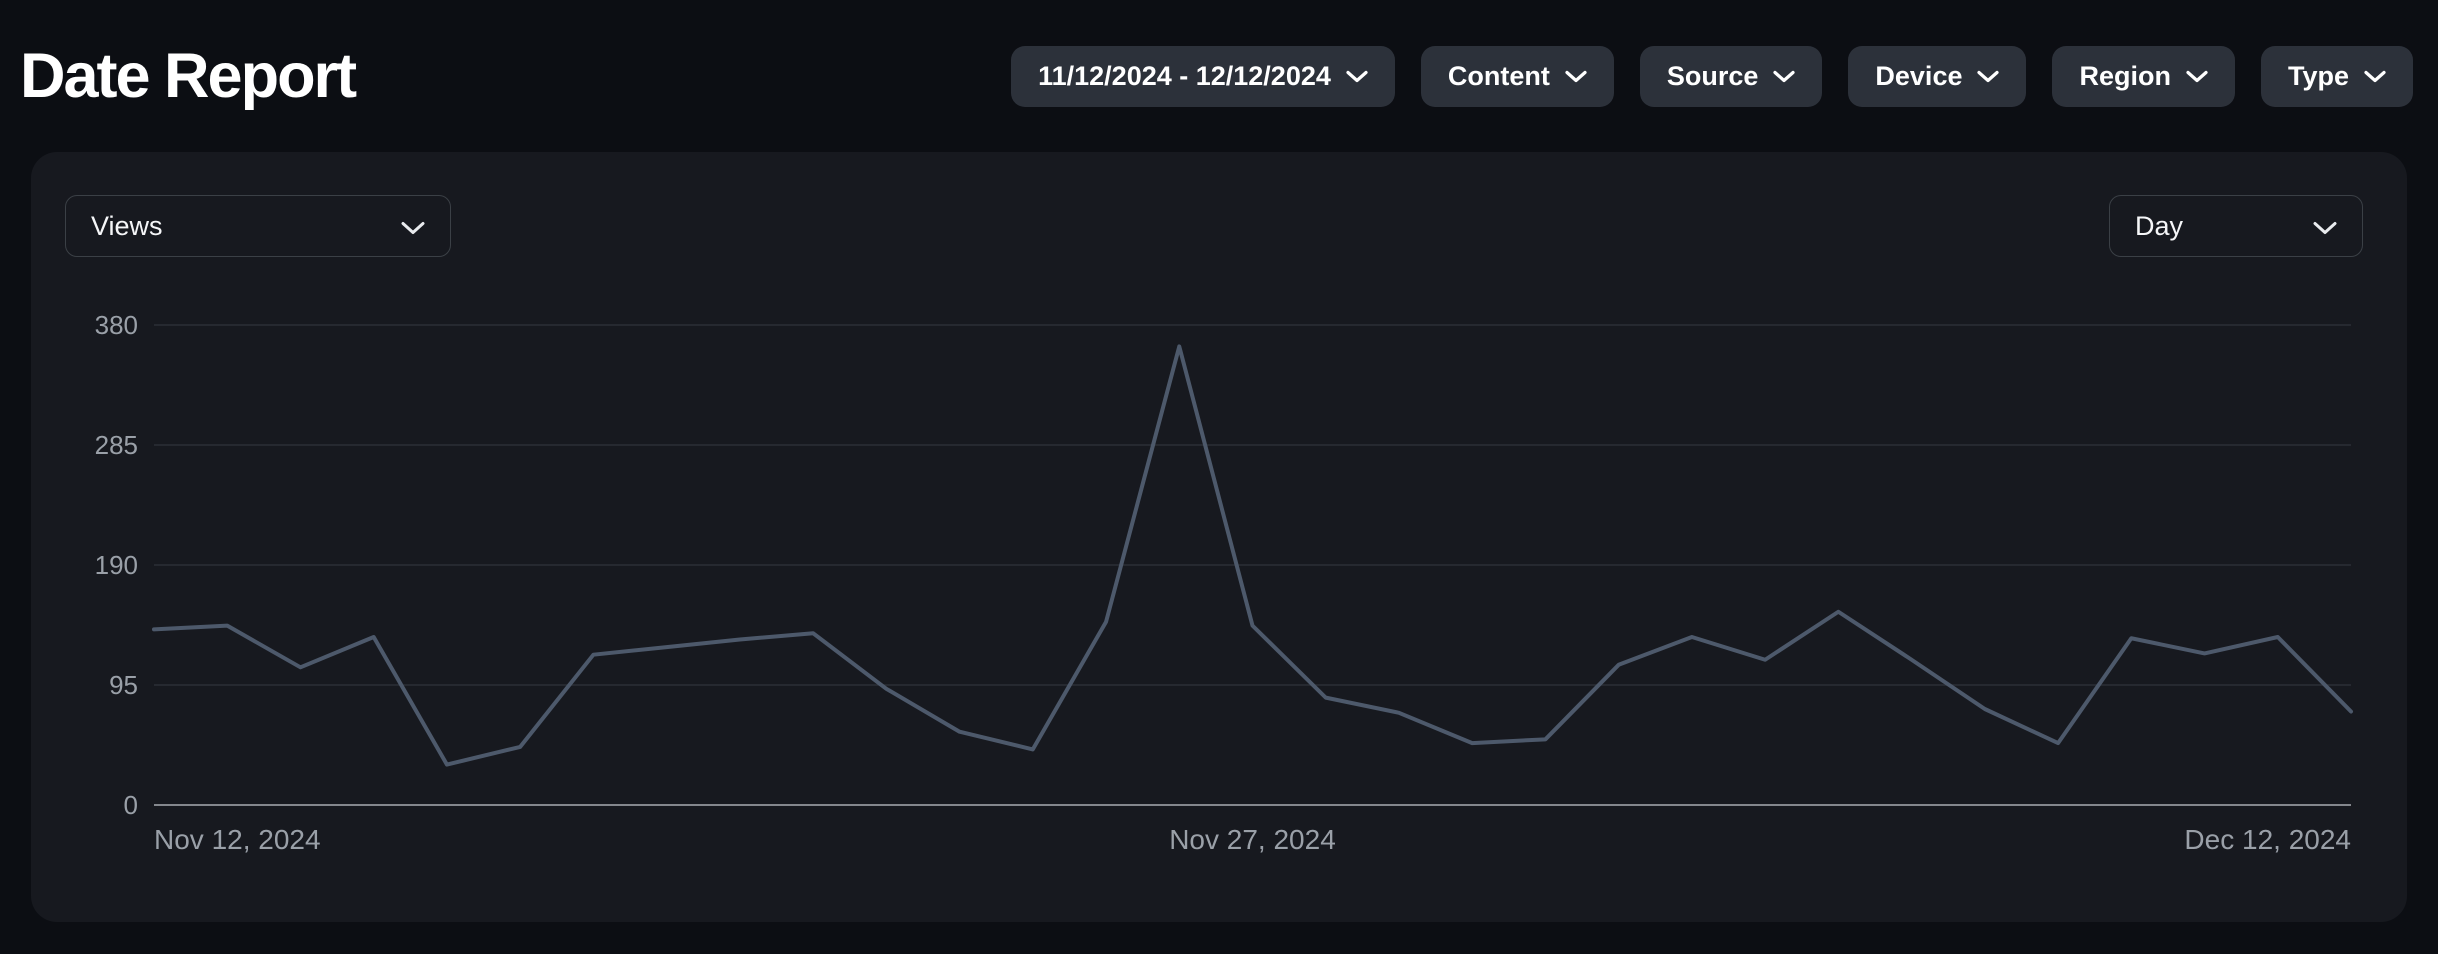  I want to click on y-axis-tick-label: 190, so click(116, 565).